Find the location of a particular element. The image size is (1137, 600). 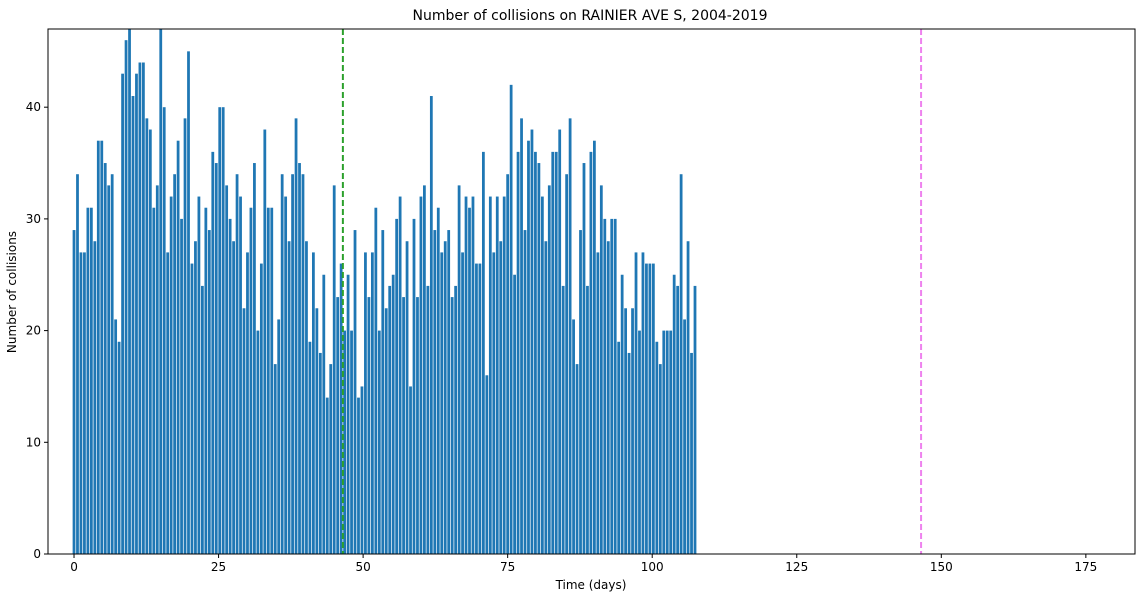

x-tick-label: 150 is located at coordinates (941, 567).